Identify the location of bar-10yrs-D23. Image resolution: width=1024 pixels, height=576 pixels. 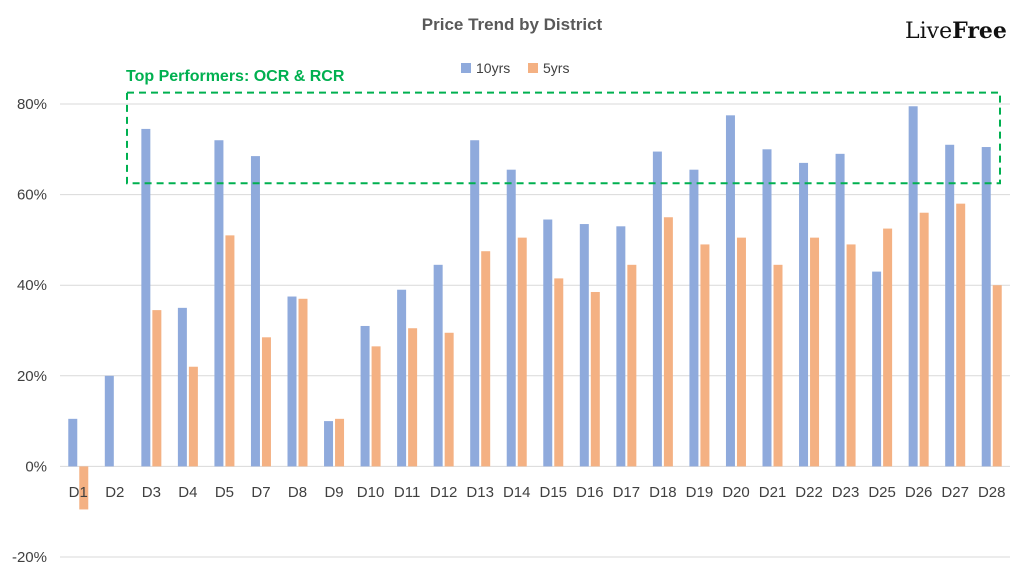
(840, 310).